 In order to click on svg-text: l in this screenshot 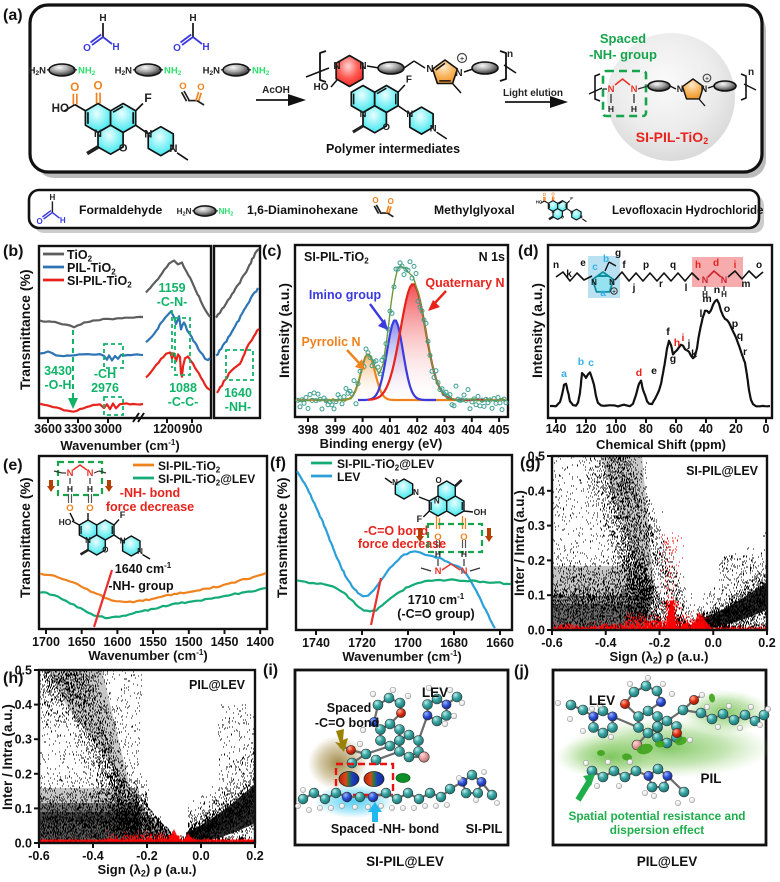, I will do `click(701, 314)`.